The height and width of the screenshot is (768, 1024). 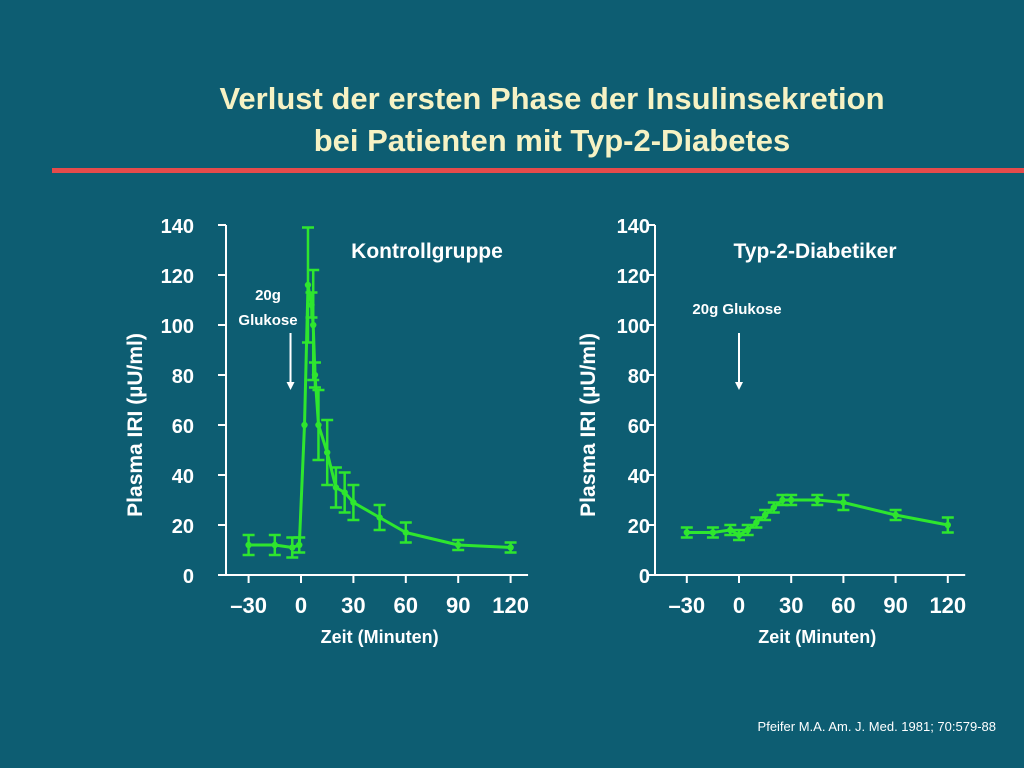 What do you see at coordinates (815, 251) in the screenshot?
I see `chart-title: Typ-2-Diabetiker` at bounding box center [815, 251].